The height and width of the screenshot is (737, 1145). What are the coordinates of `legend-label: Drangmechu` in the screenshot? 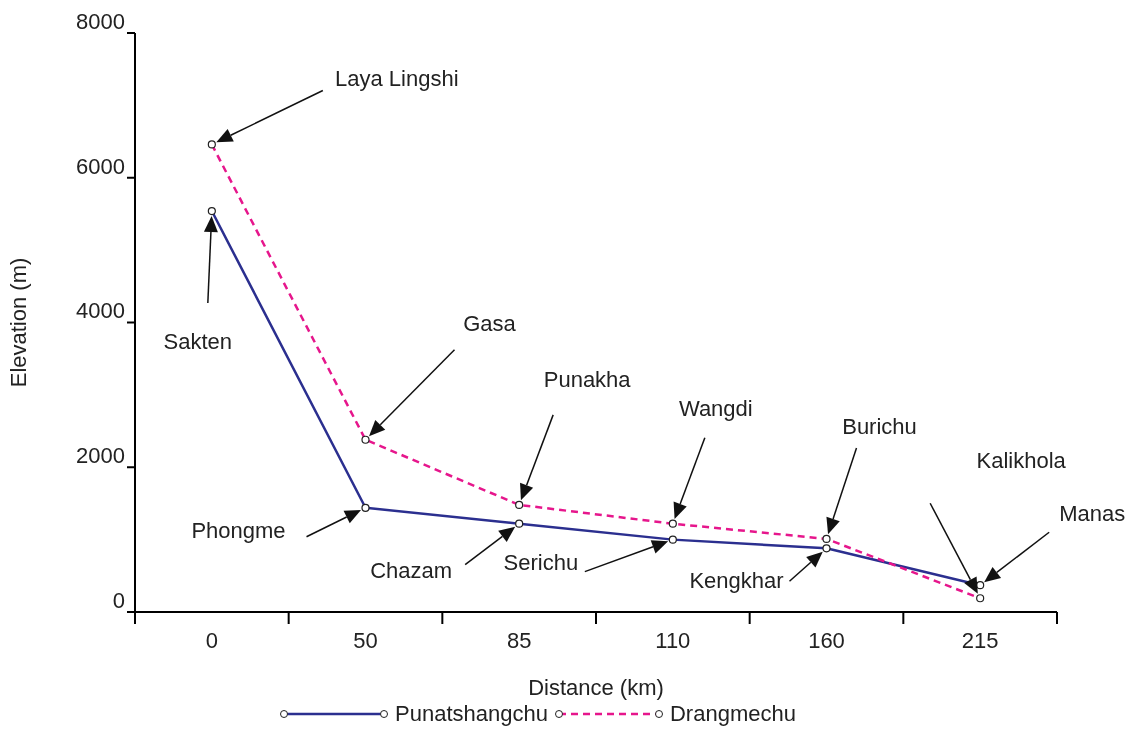 It's located at (732, 714).